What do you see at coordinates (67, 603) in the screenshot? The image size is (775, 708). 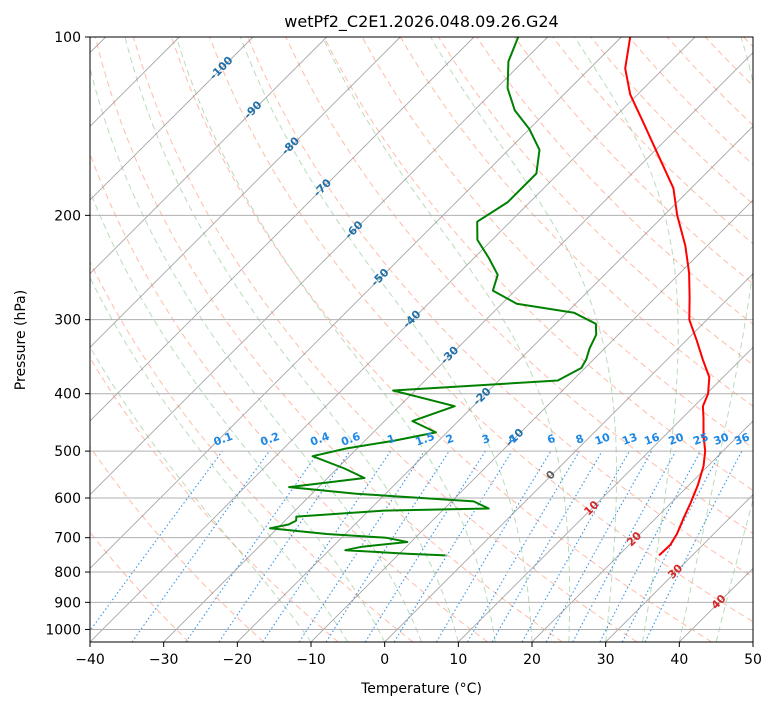 I see `y-tick-label: 900` at bounding box center [67, 603].